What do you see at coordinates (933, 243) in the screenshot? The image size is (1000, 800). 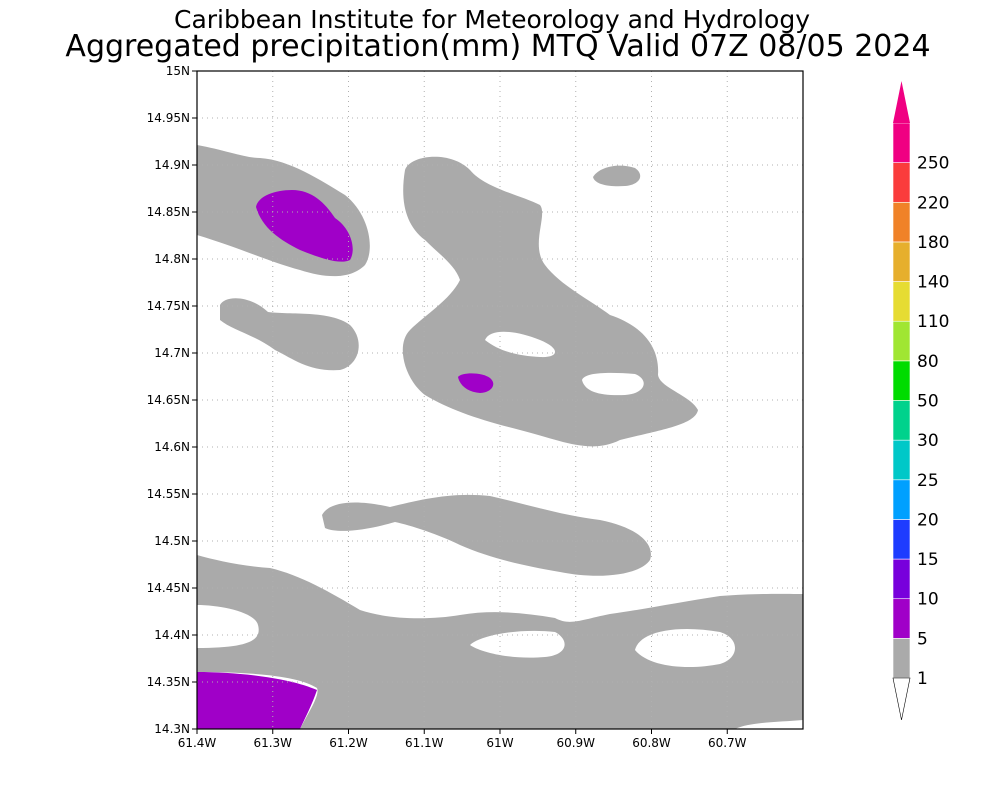 I see `legend-level-label: 180` at bounding box center [933, 243].